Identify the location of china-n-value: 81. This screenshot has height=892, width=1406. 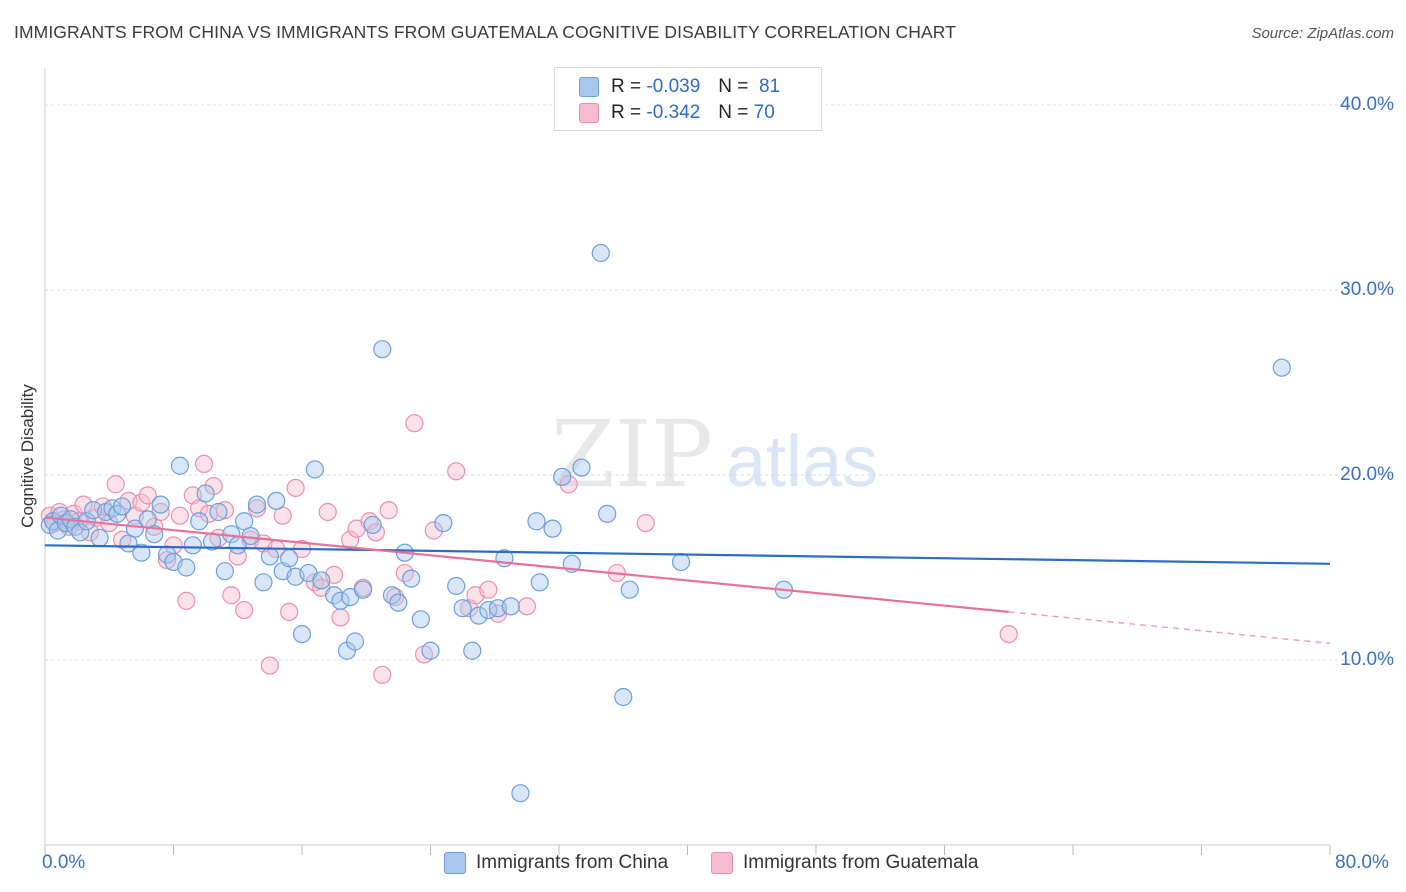
(769, 86).